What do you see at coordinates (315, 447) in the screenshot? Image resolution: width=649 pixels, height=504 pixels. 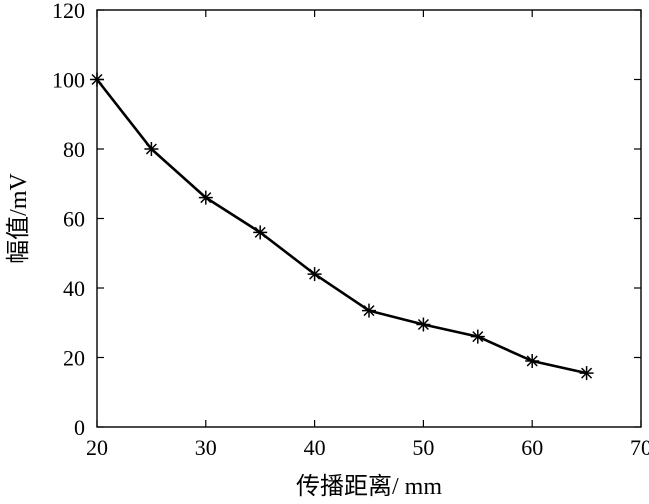 I see `x-tick-label: 40` at bounding box center [315, 447].